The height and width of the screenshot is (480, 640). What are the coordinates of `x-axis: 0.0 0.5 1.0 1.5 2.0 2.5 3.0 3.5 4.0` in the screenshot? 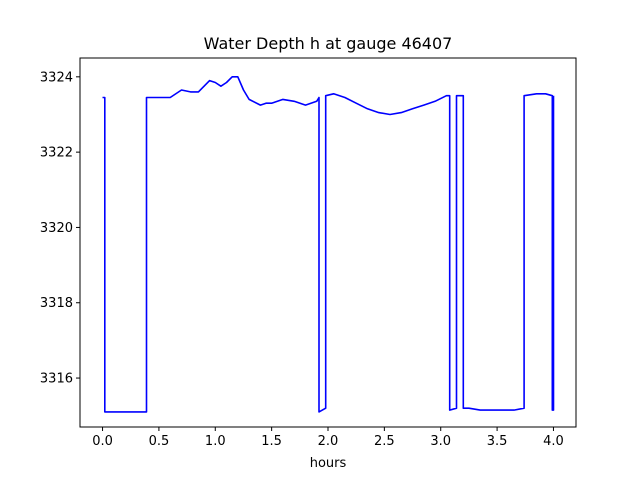 It's located at (328, 438).